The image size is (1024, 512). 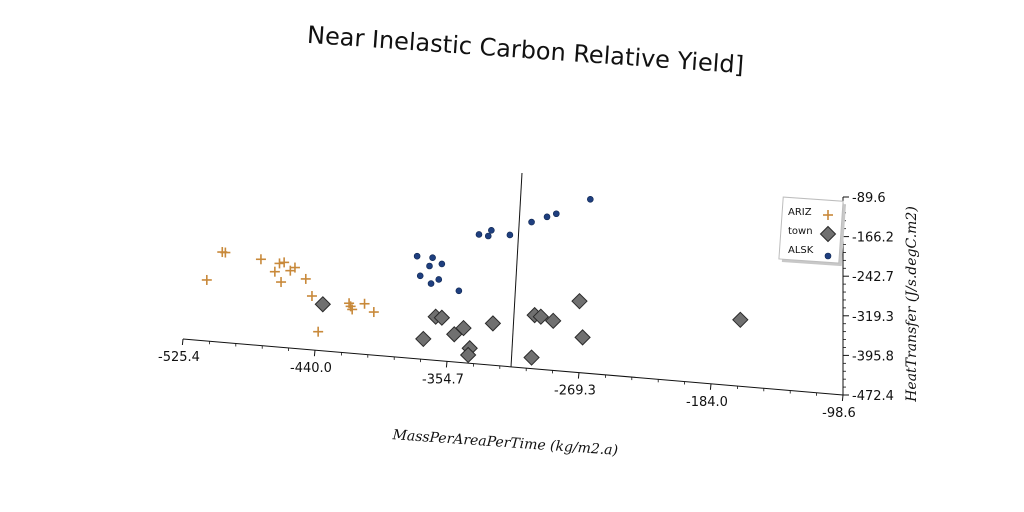 What do you see at coordinates (179, 357) in the screenshot?
I see `x-tick-label: -525.4` at bounding box center [179, 357].